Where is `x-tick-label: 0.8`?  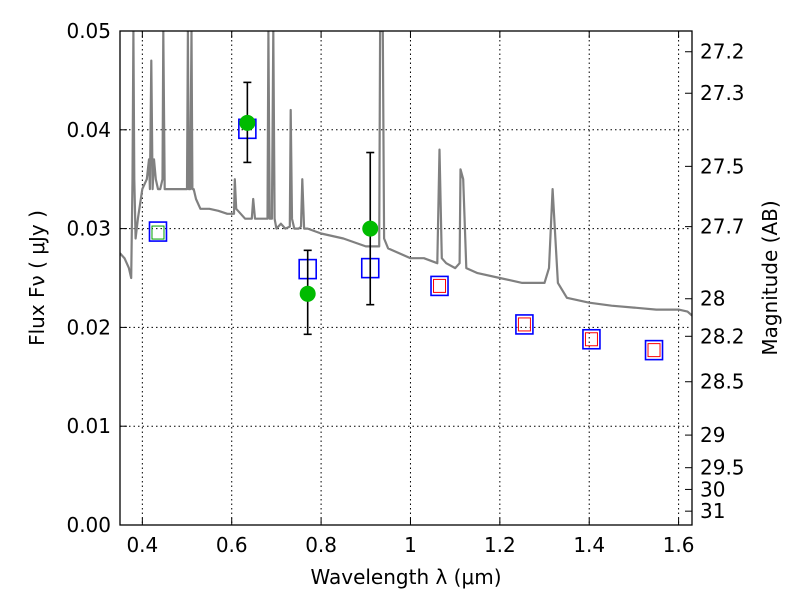 x-tick-label: 0.8 is located at coordinates (321, 545).